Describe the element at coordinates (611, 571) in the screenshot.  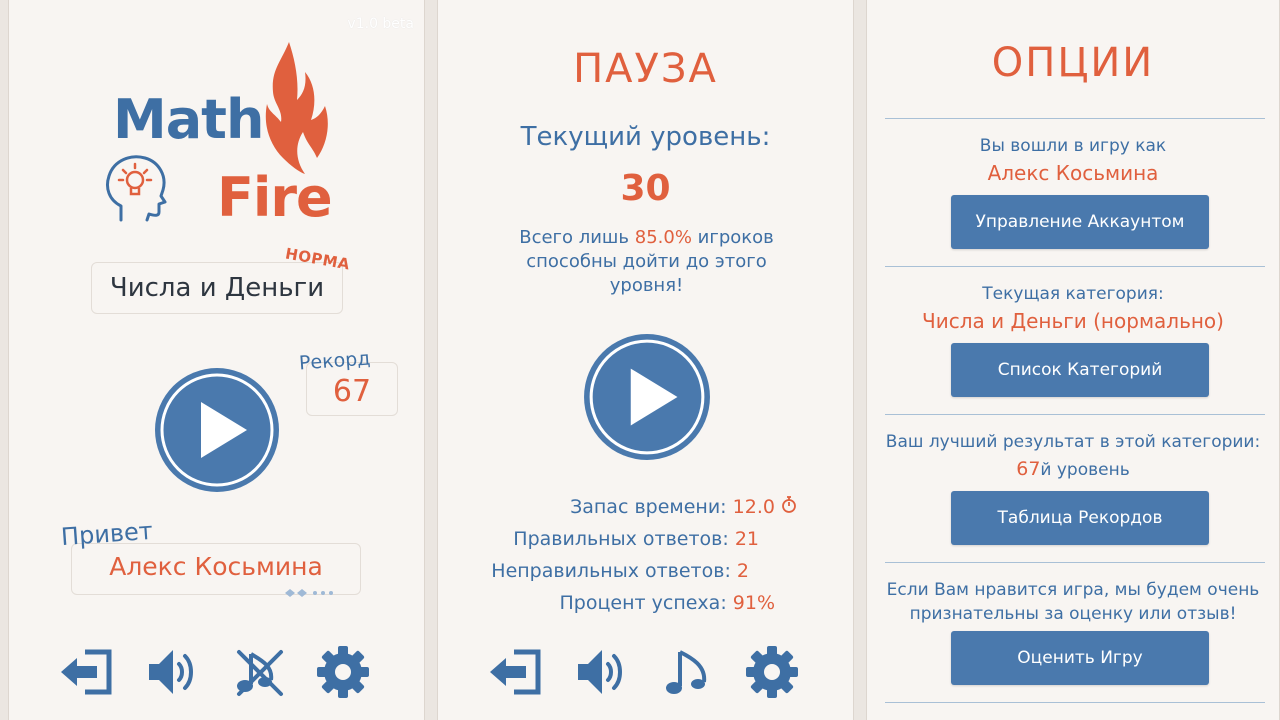
I see `stat-wrong-label: Неправильных ответов:` at that location.